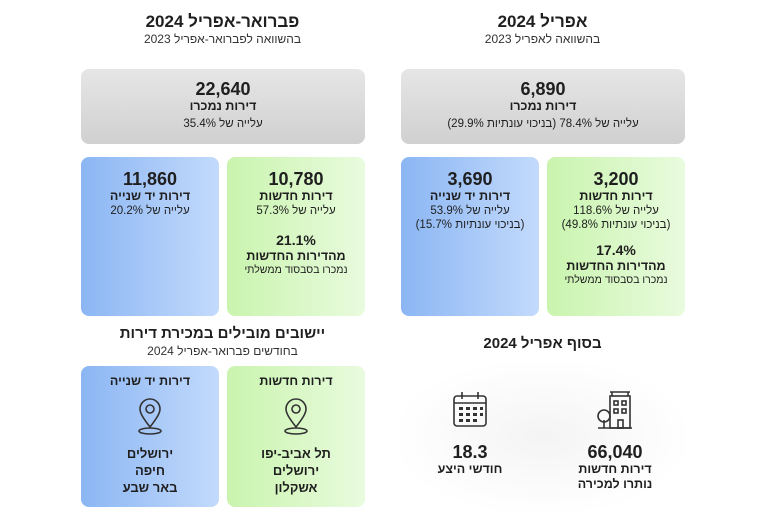  Describe the element at coordinates (470, 433) in the screenshot. I see `supply-months-block: 18.3 חודשי היצע` at that location.